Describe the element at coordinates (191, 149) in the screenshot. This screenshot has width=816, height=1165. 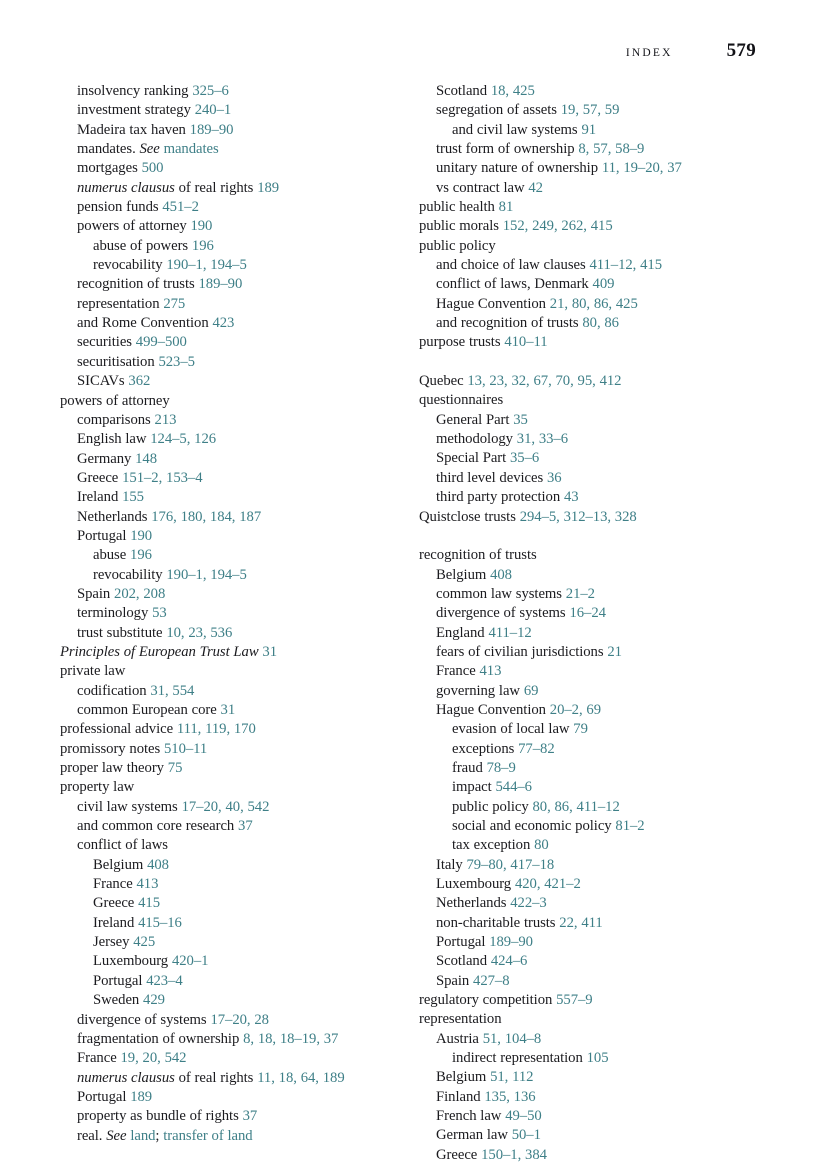
I see `cross-reference-target: mandates` at that location.